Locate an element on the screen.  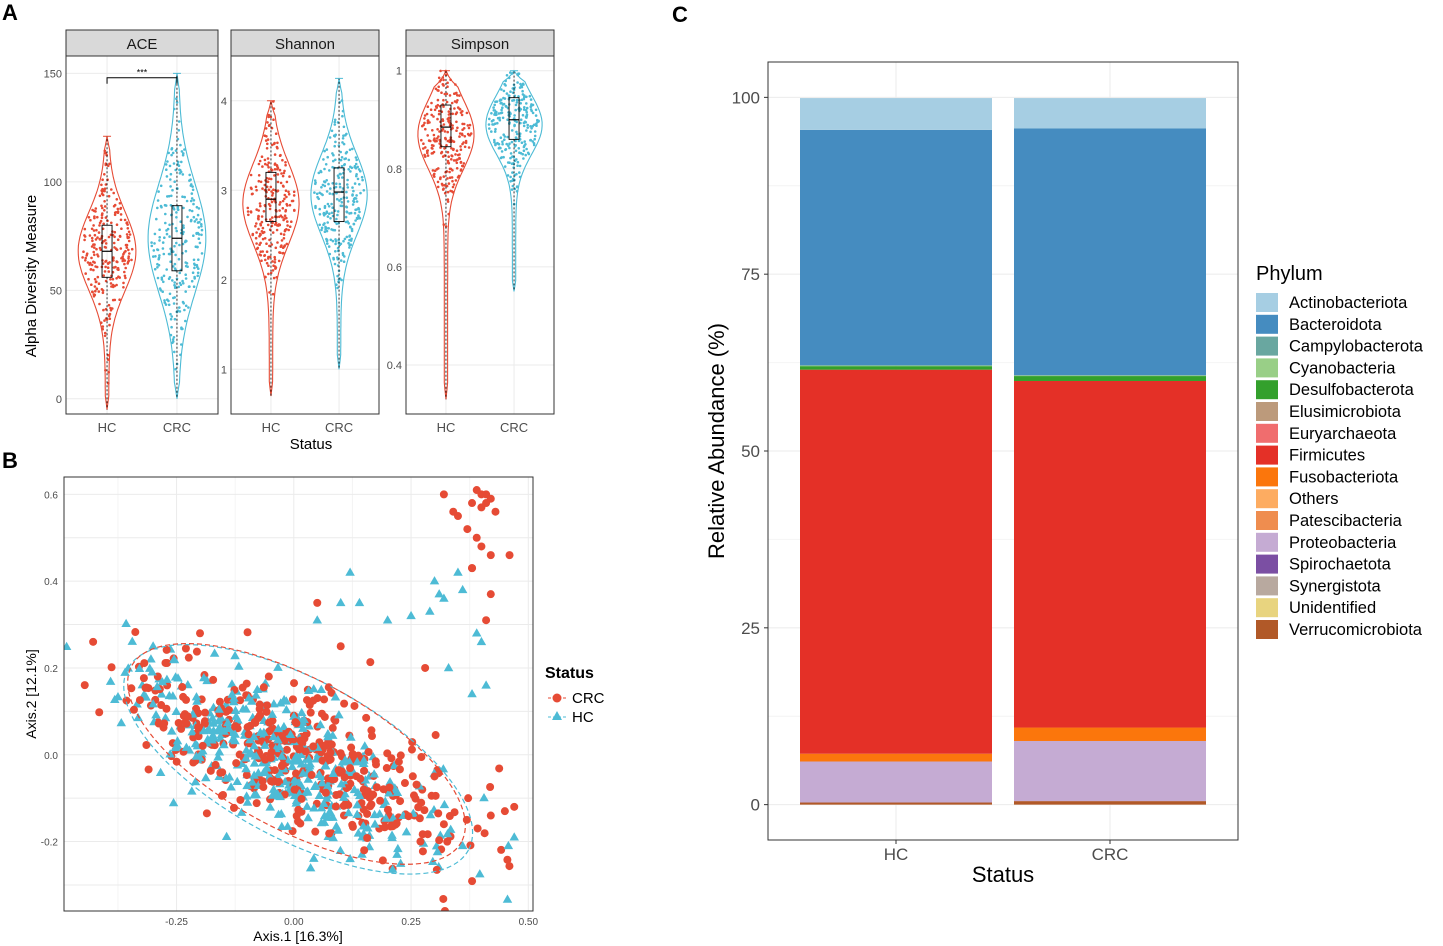
facet-x-tick-label: CRC is located at coordinates (339, 427).